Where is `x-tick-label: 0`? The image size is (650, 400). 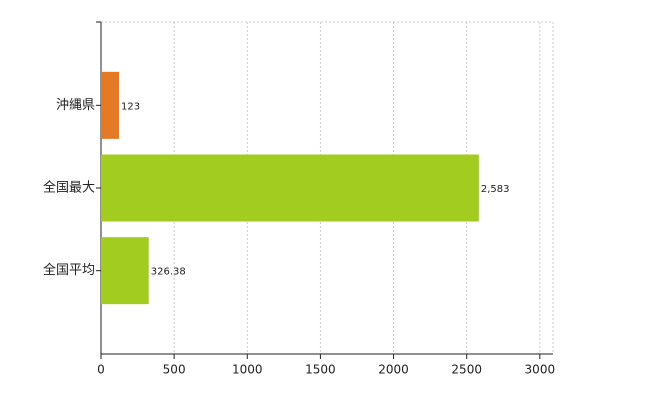
x-tick-label: 0 is located at coordinates (101, 370).